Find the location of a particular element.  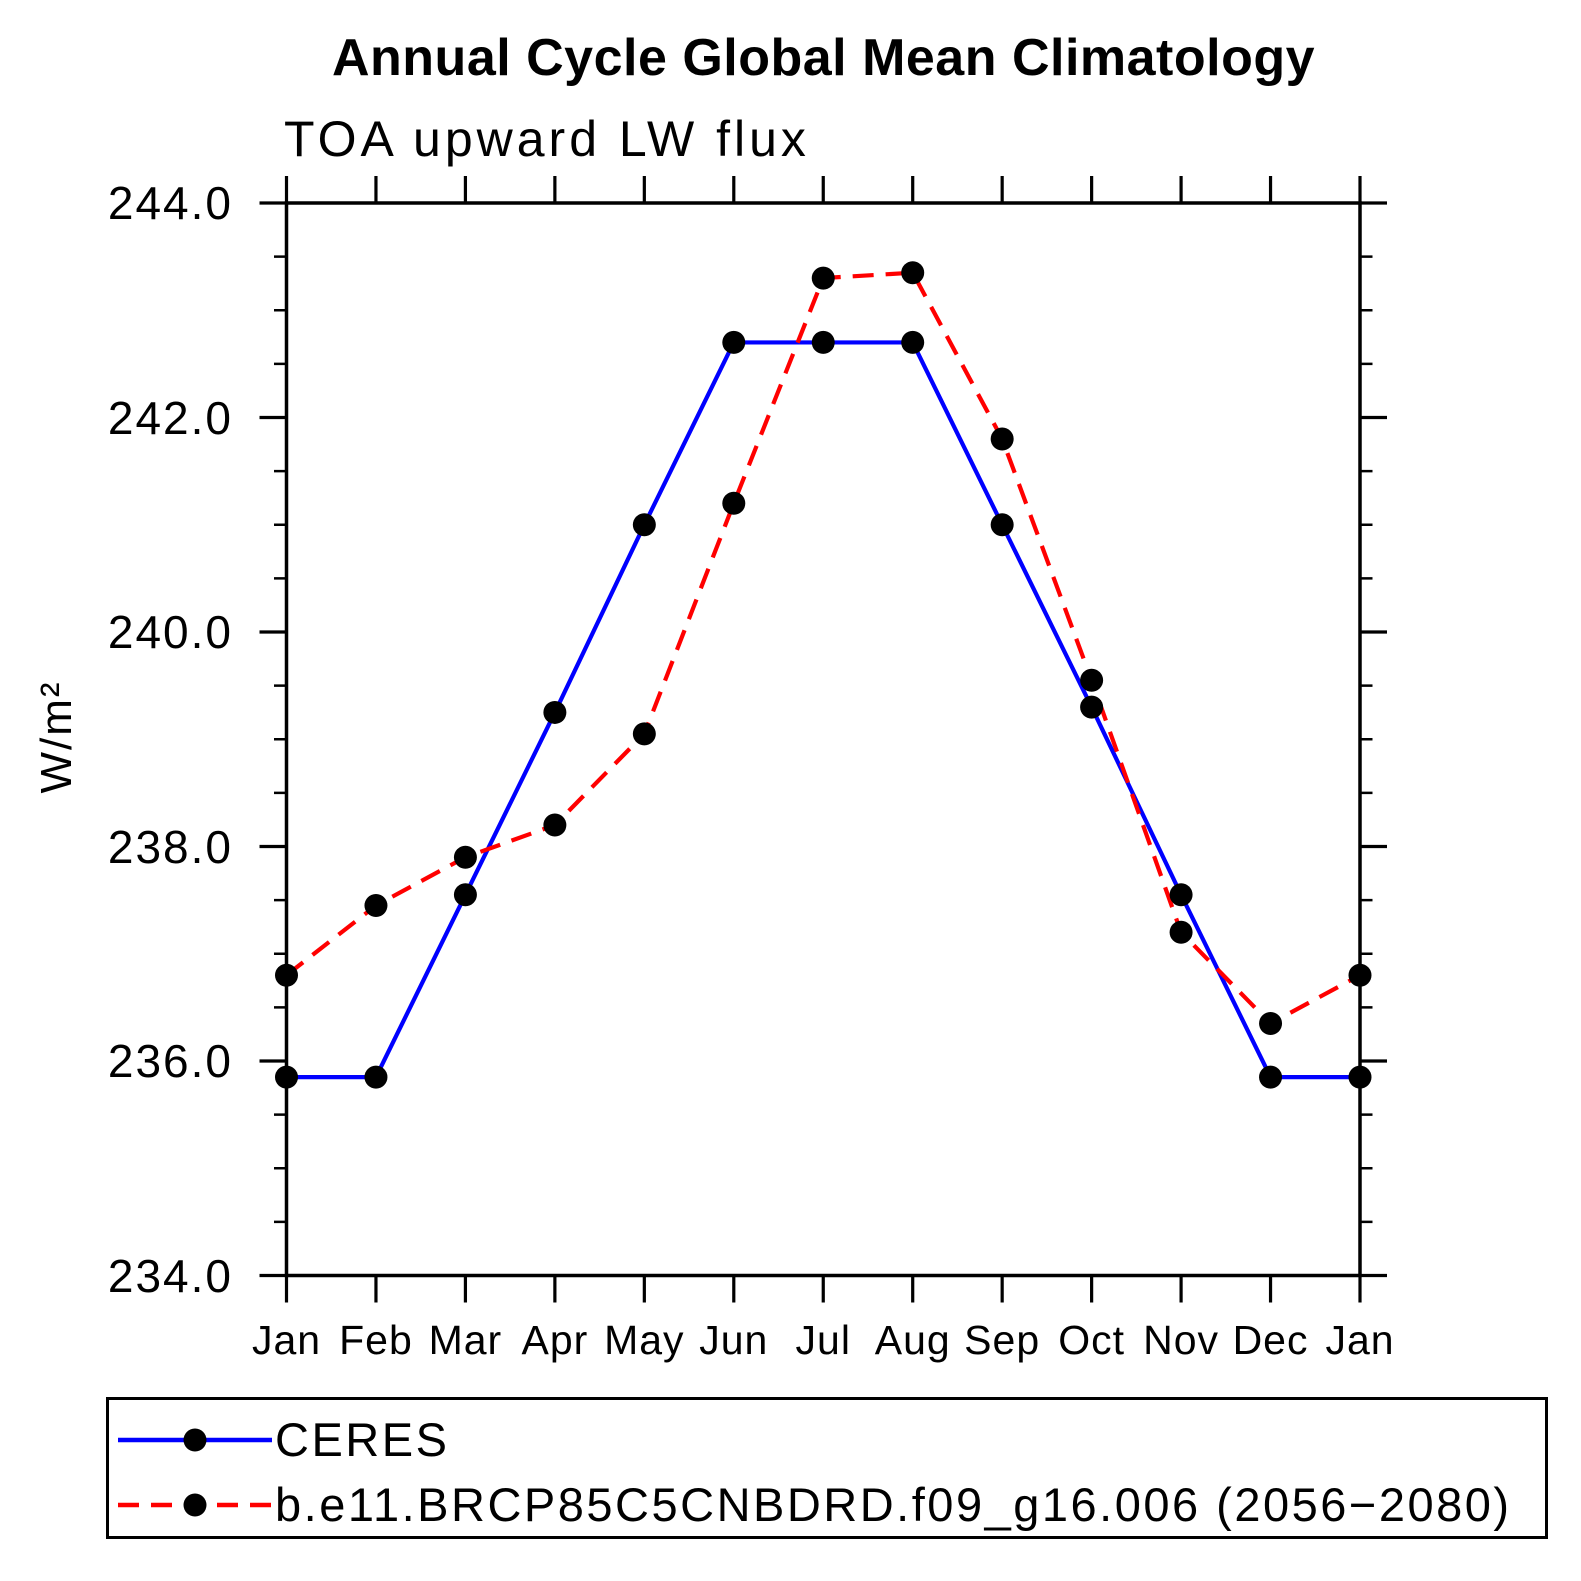

chart-subtitle: TOA upward LW flux is located at coordinates (547, 139).